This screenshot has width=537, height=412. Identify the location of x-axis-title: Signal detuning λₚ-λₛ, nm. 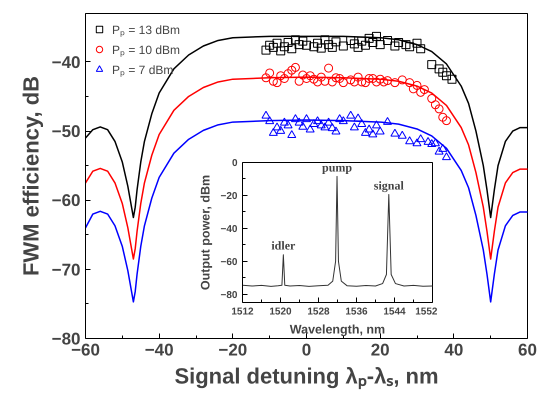
(306, 377).